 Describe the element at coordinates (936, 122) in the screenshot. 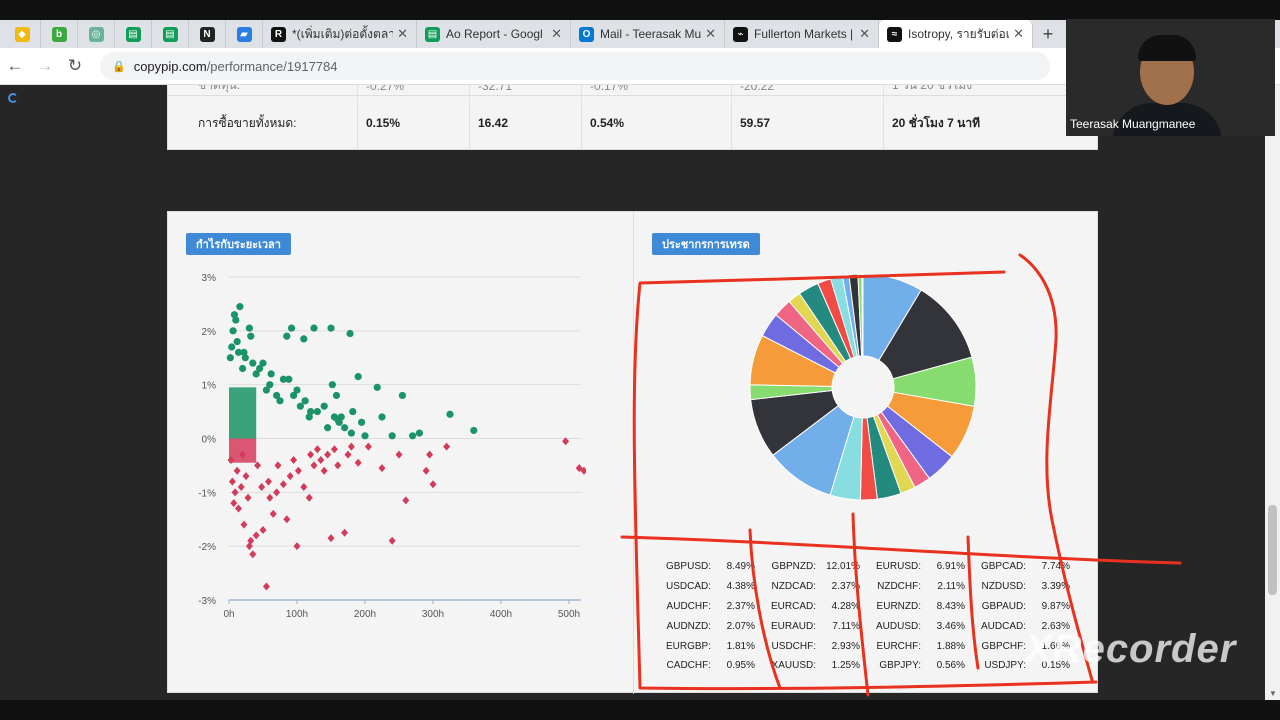

I see `stats-value: 20 ชั่วโมง 7 นาที` at that location.